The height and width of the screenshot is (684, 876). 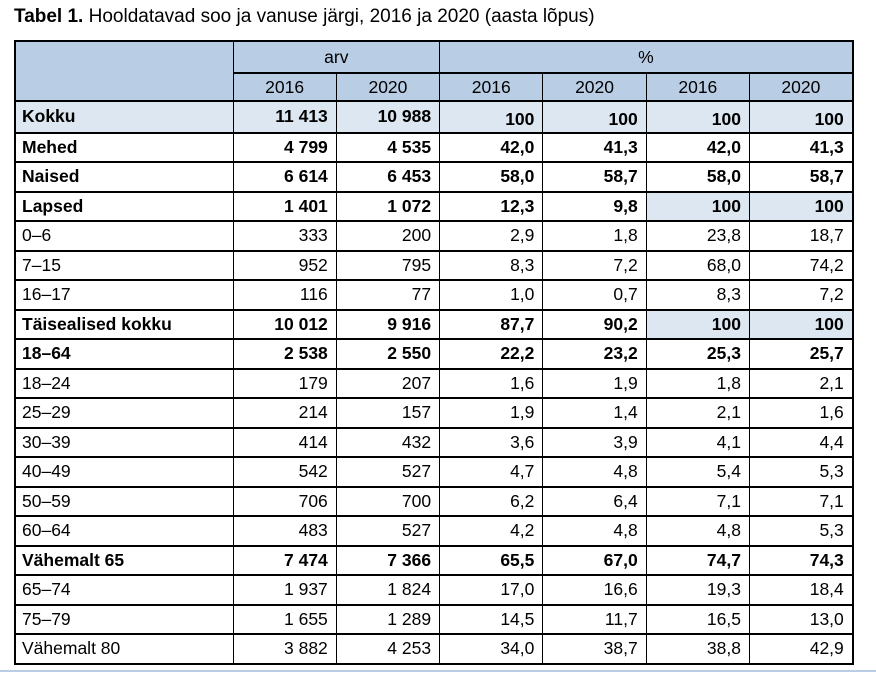 What do you see at coordinates (284, 649) in the screenshot?
I see `value-cell: 3 882` at bounding box center [284, 649].